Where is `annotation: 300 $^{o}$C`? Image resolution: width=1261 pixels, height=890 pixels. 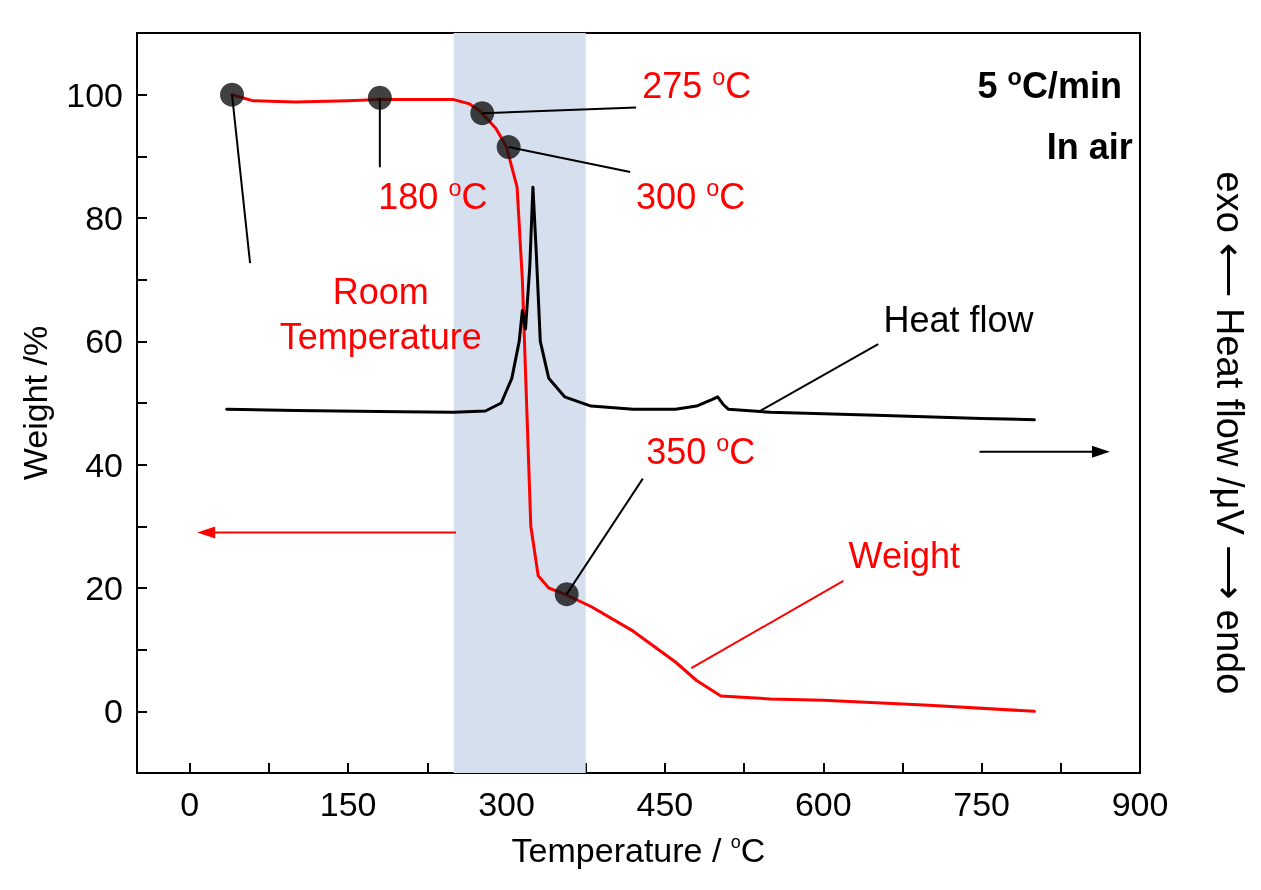 annotation: 300 $^{o}$C is located at coordinates (691, 196).